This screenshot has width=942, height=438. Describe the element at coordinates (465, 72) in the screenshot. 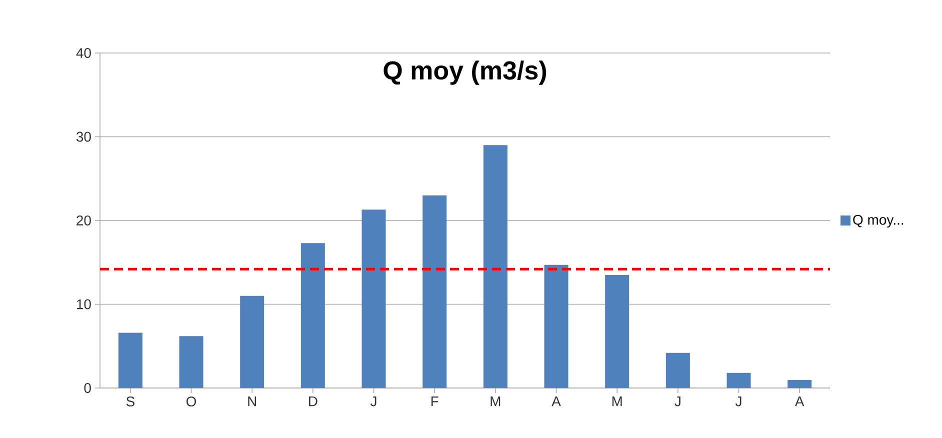

I see `chart-title: Q moy (m3/s)` at that location.